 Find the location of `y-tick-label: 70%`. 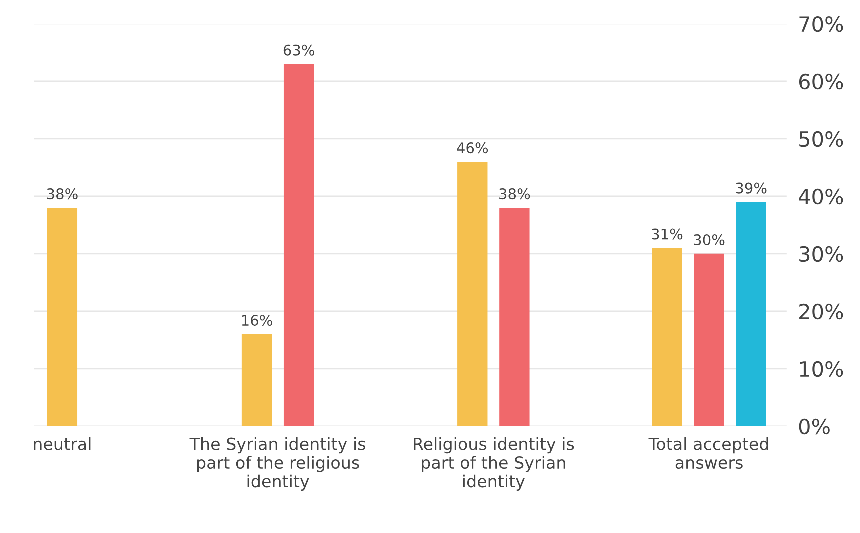

y-tick-label: 70% is located at coordinates (822, 24).